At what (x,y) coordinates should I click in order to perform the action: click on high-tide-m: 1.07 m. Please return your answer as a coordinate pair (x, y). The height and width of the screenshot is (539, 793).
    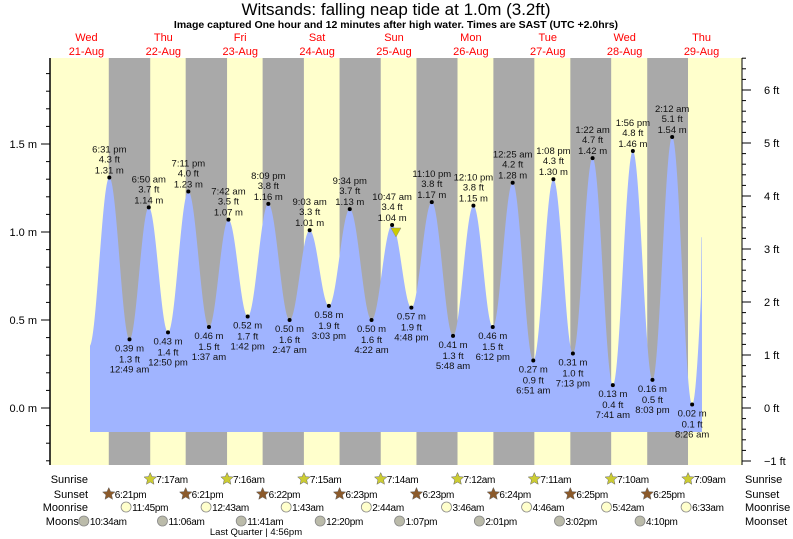
    Looking at the image, I should click on (228, 213).